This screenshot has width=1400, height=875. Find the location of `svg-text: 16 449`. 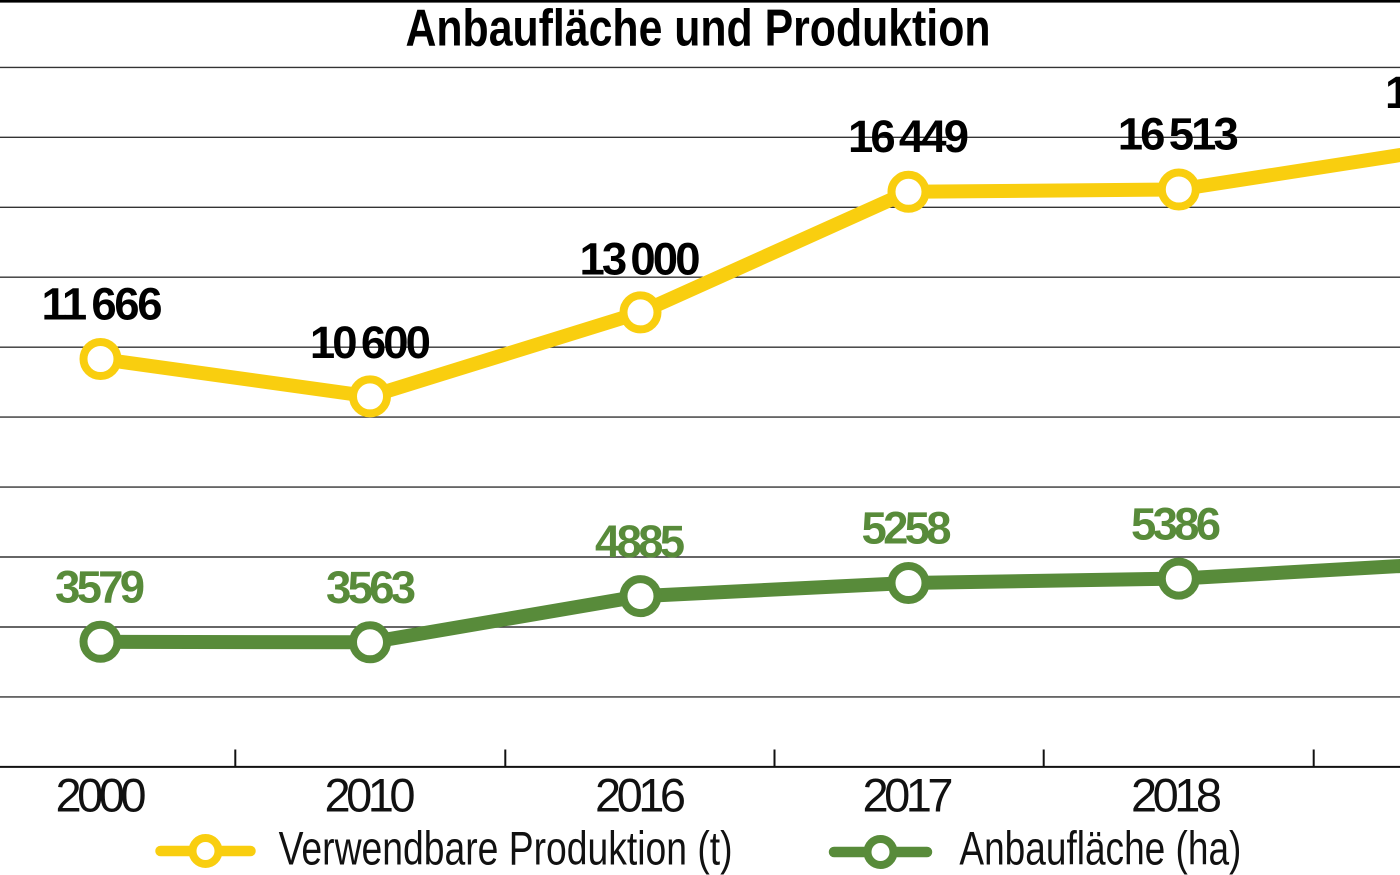

svg-text: 16 449 is located at coordinates (908, 136).